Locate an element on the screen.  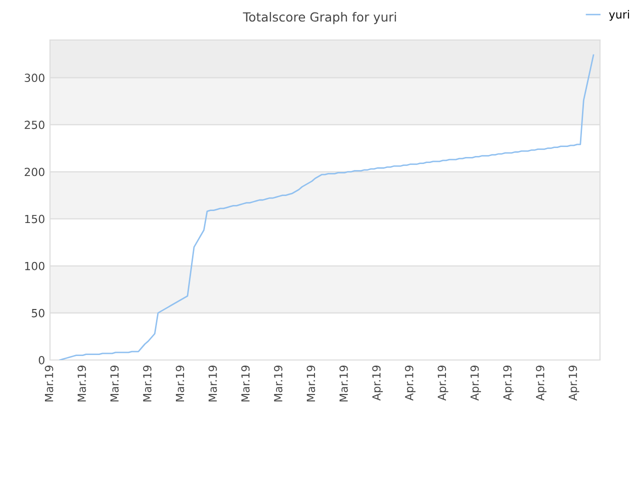
y-tick-label: 300 is located at coordinates (34, 78).